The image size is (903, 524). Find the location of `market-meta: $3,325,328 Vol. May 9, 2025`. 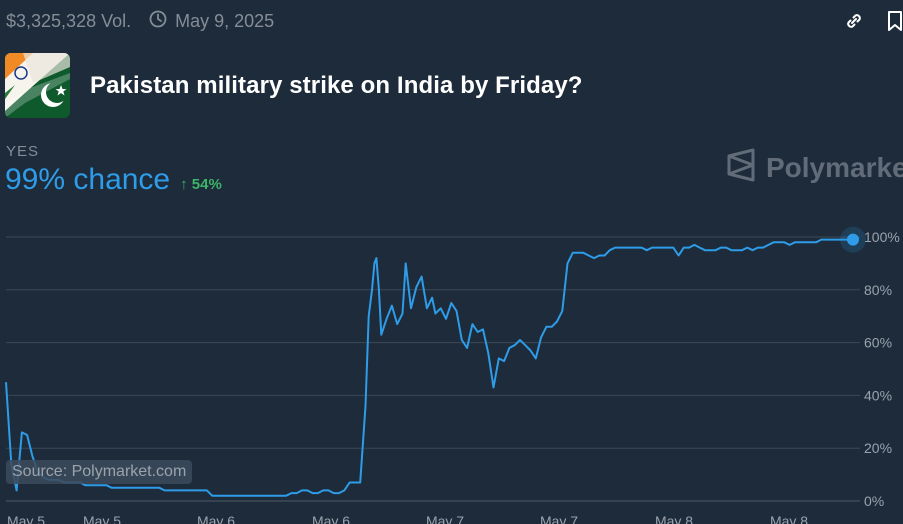

market-meta: $3,325,328 Vol. May 9, 2025 is located at coordinates (140, 21).